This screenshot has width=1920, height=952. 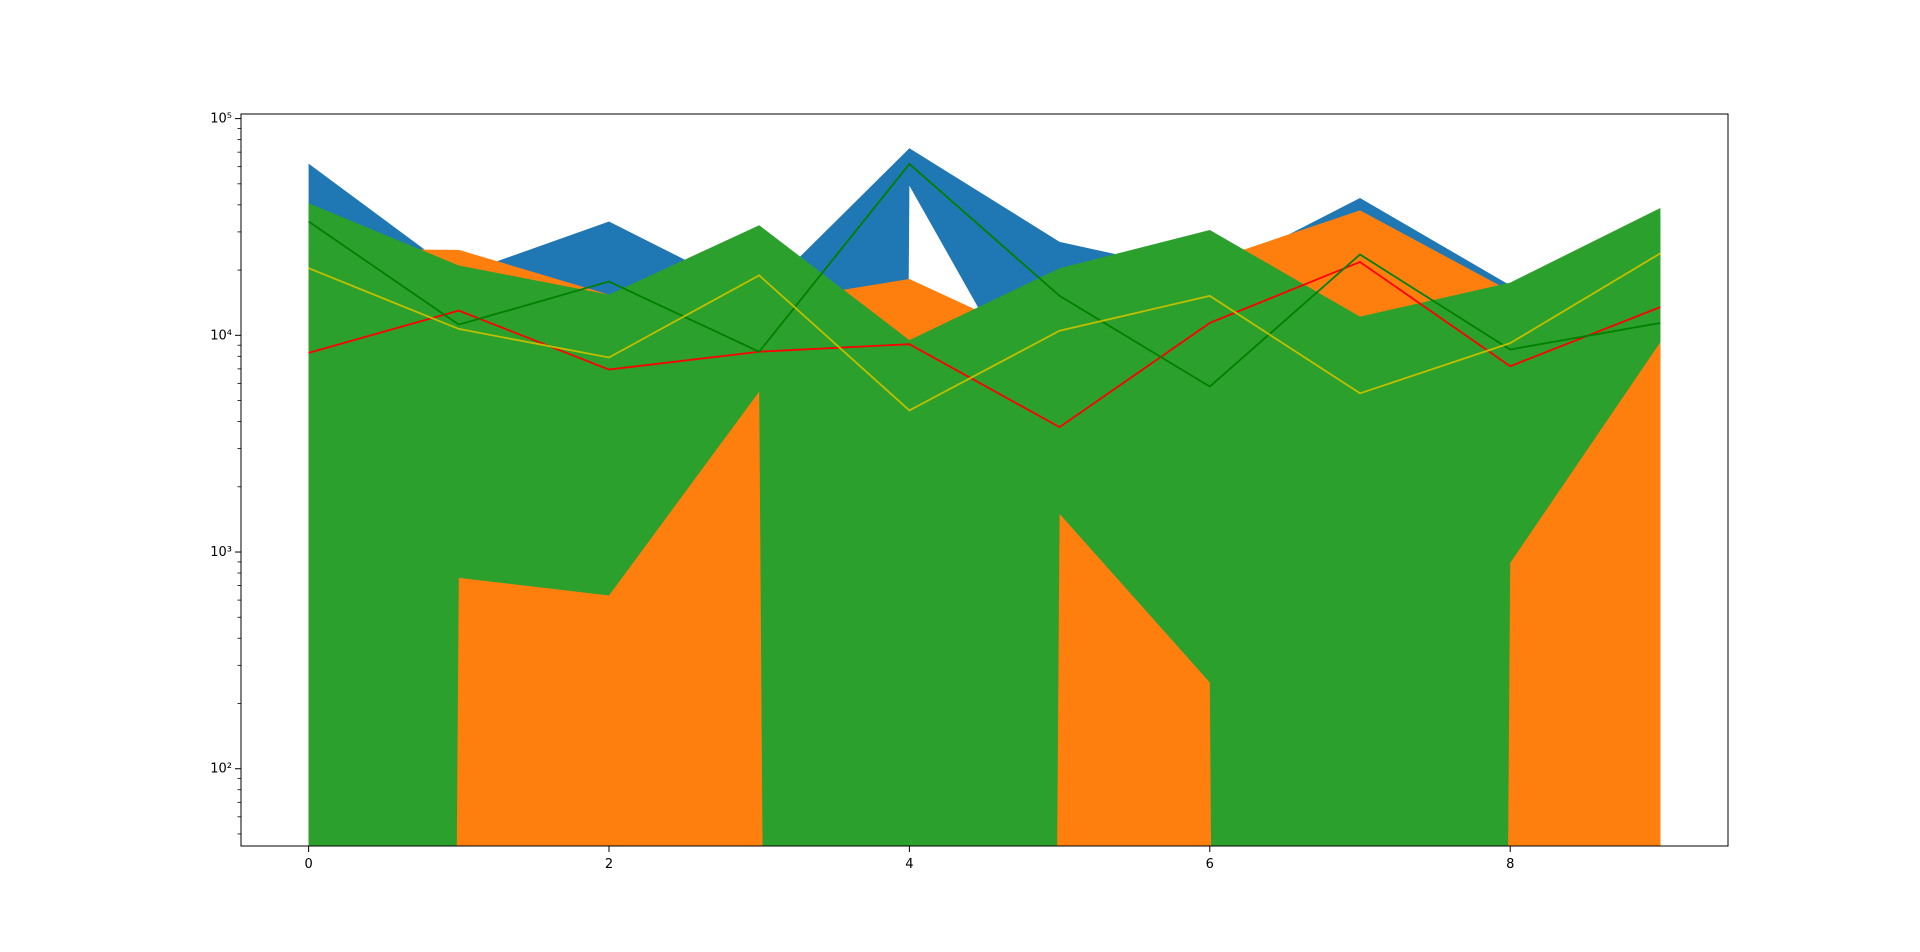 What do you see at coordinates (221, 552) in the screenshot?
I see `y-tick-label: 10³` at bounding box center [221, 552].